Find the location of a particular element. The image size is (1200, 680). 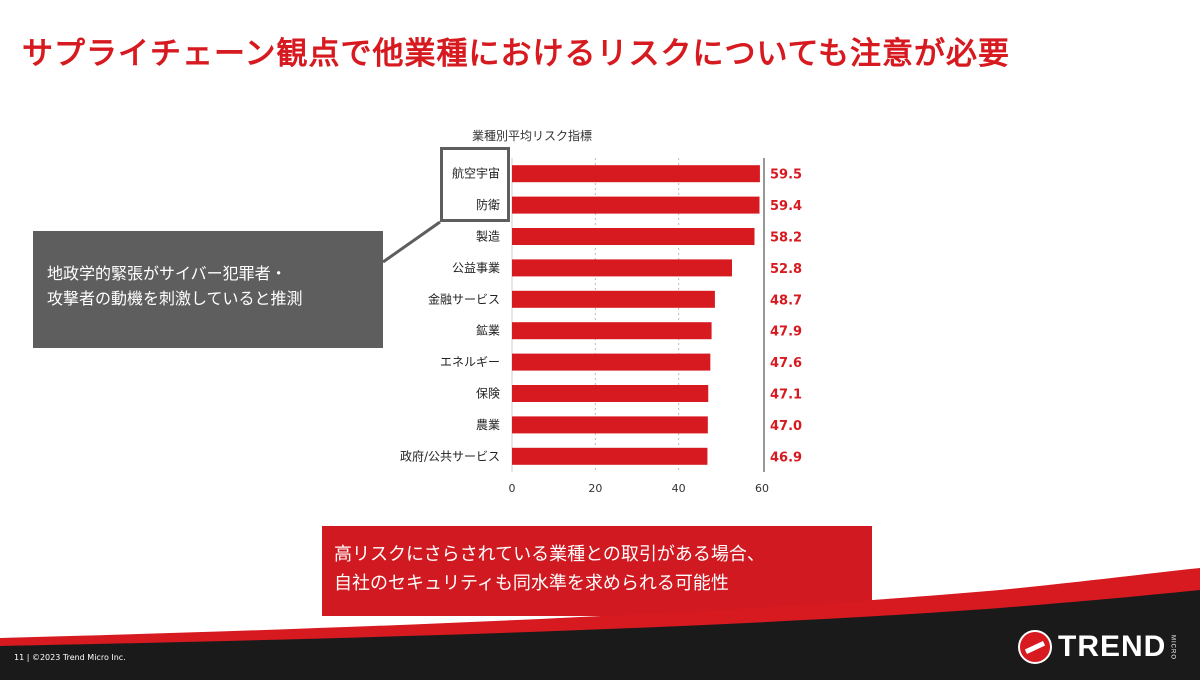

callout-line-2: 攻撃者の動機を刺激していると推測 is located at coordinates (175, 298).